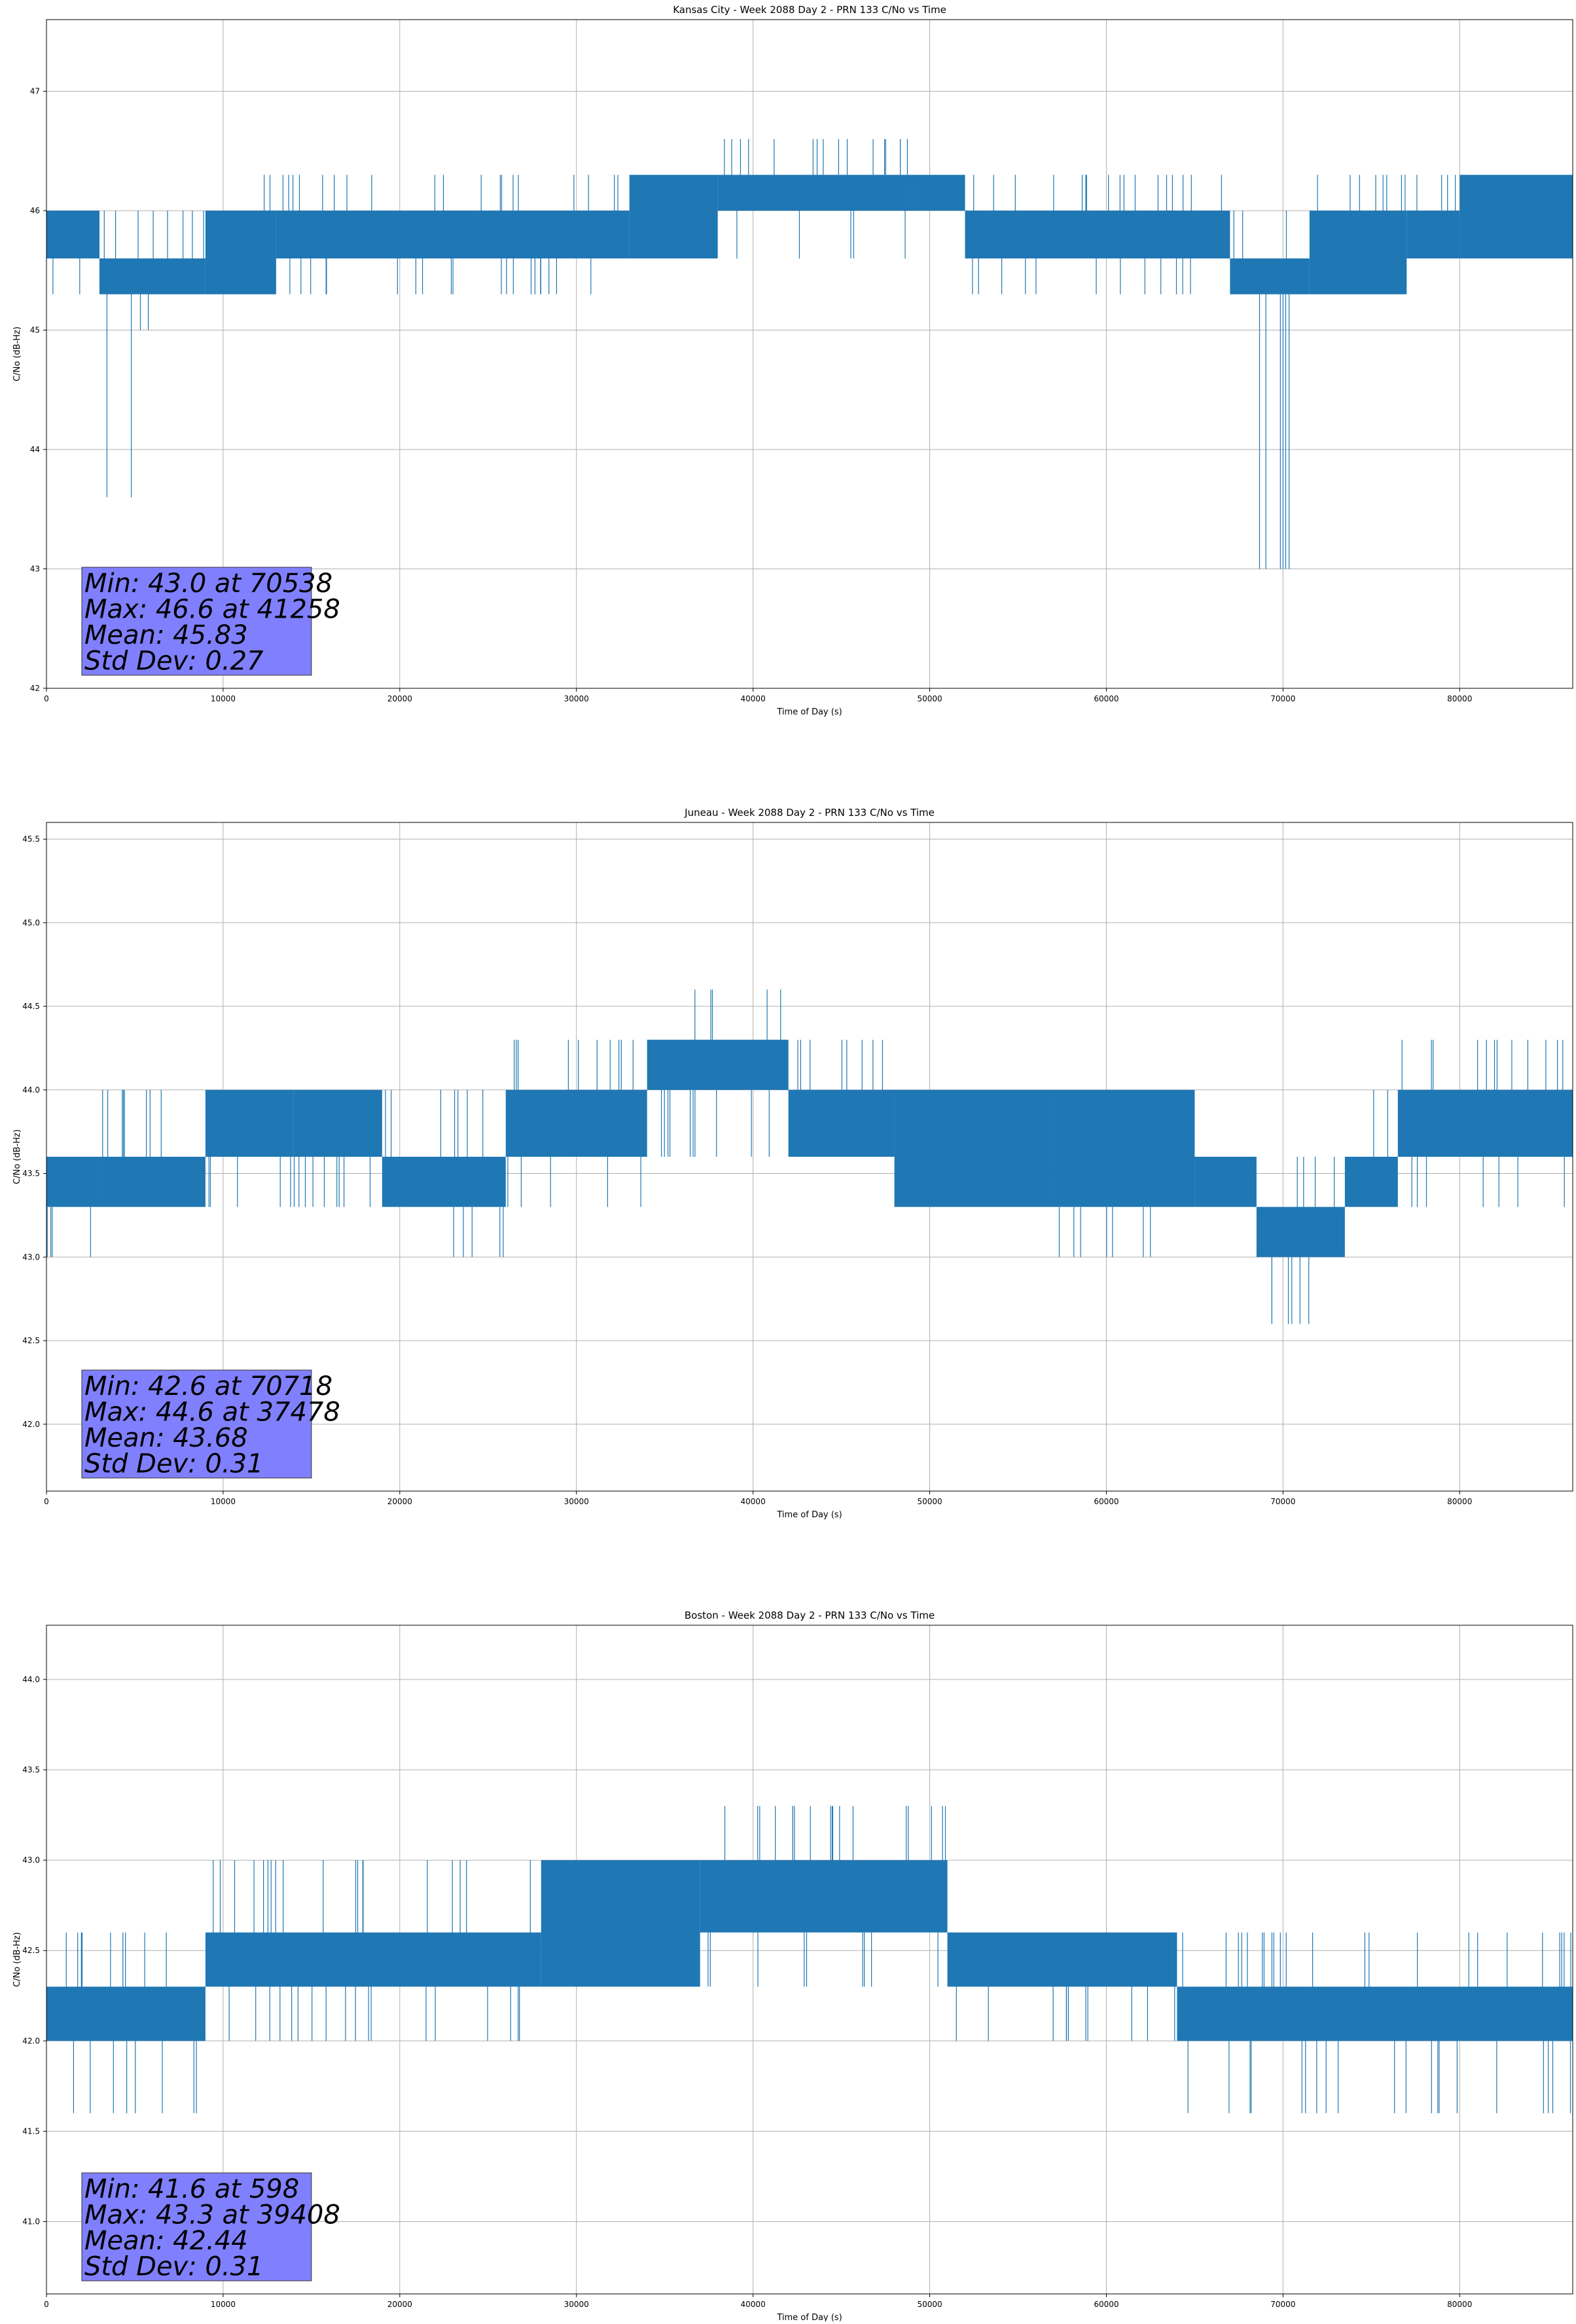 The image size is (1576, 2324). Describe the element at coordinates (208, 1386) in the screenshot. I see `stats-min: Min: 42.6 at 70718` at that location.